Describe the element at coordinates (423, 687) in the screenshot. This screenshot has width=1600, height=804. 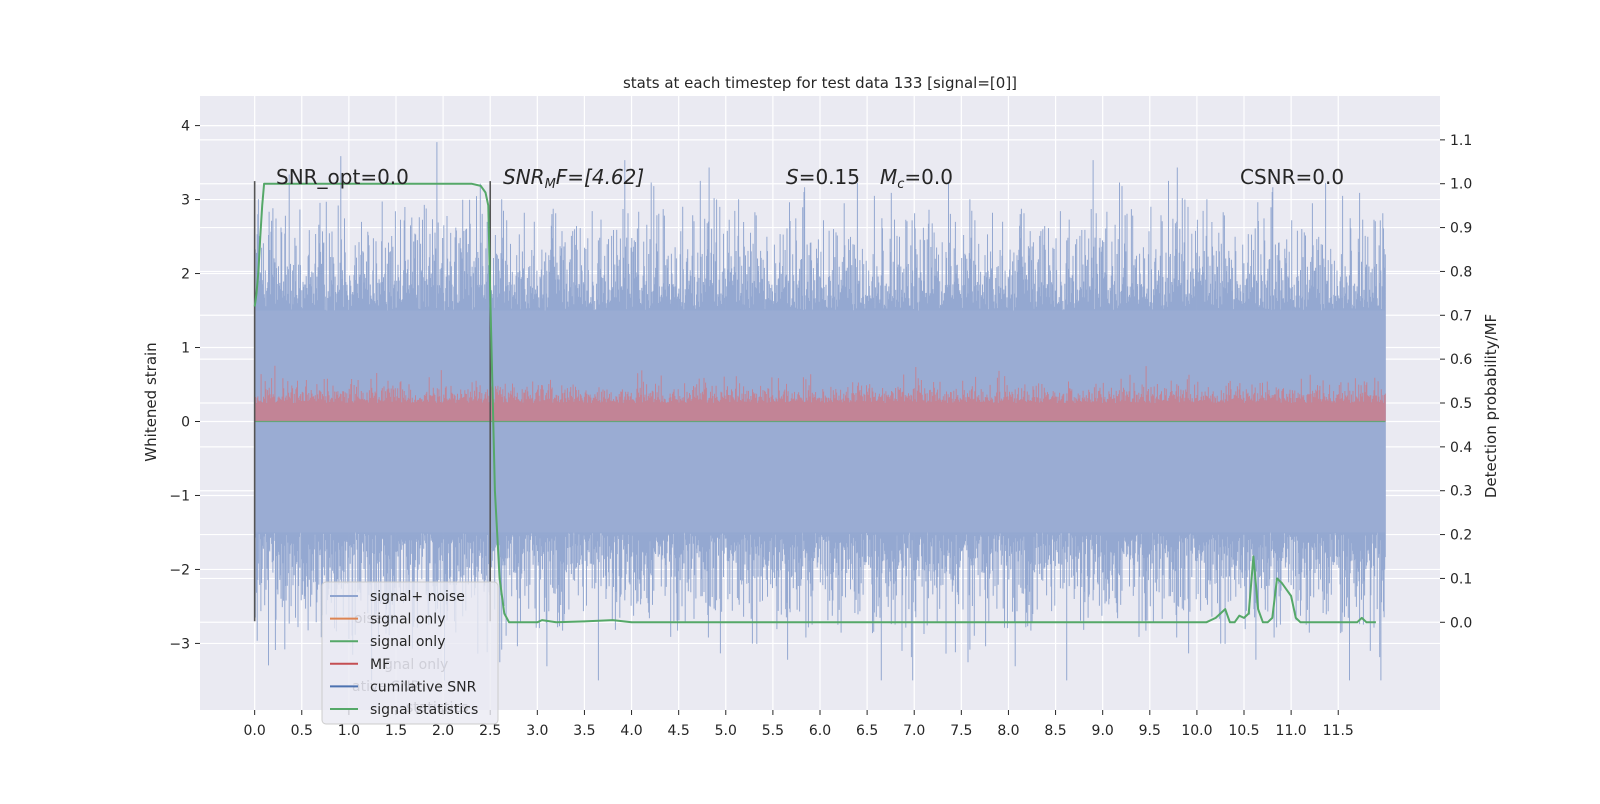
I see `legend-label-4: cumilative SNR` at that location.